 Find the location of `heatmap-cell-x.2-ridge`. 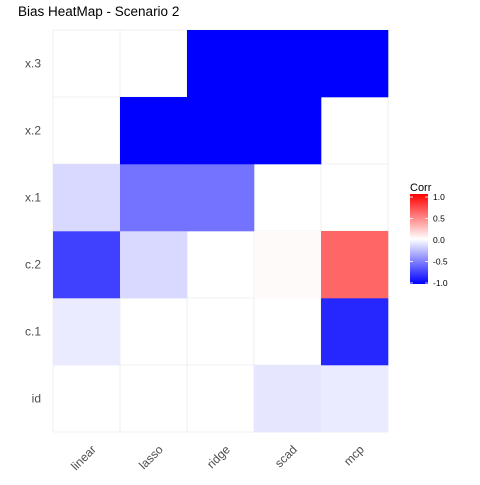

heatmap-cell-x.2-ridge is located at coordinates (221, 131).